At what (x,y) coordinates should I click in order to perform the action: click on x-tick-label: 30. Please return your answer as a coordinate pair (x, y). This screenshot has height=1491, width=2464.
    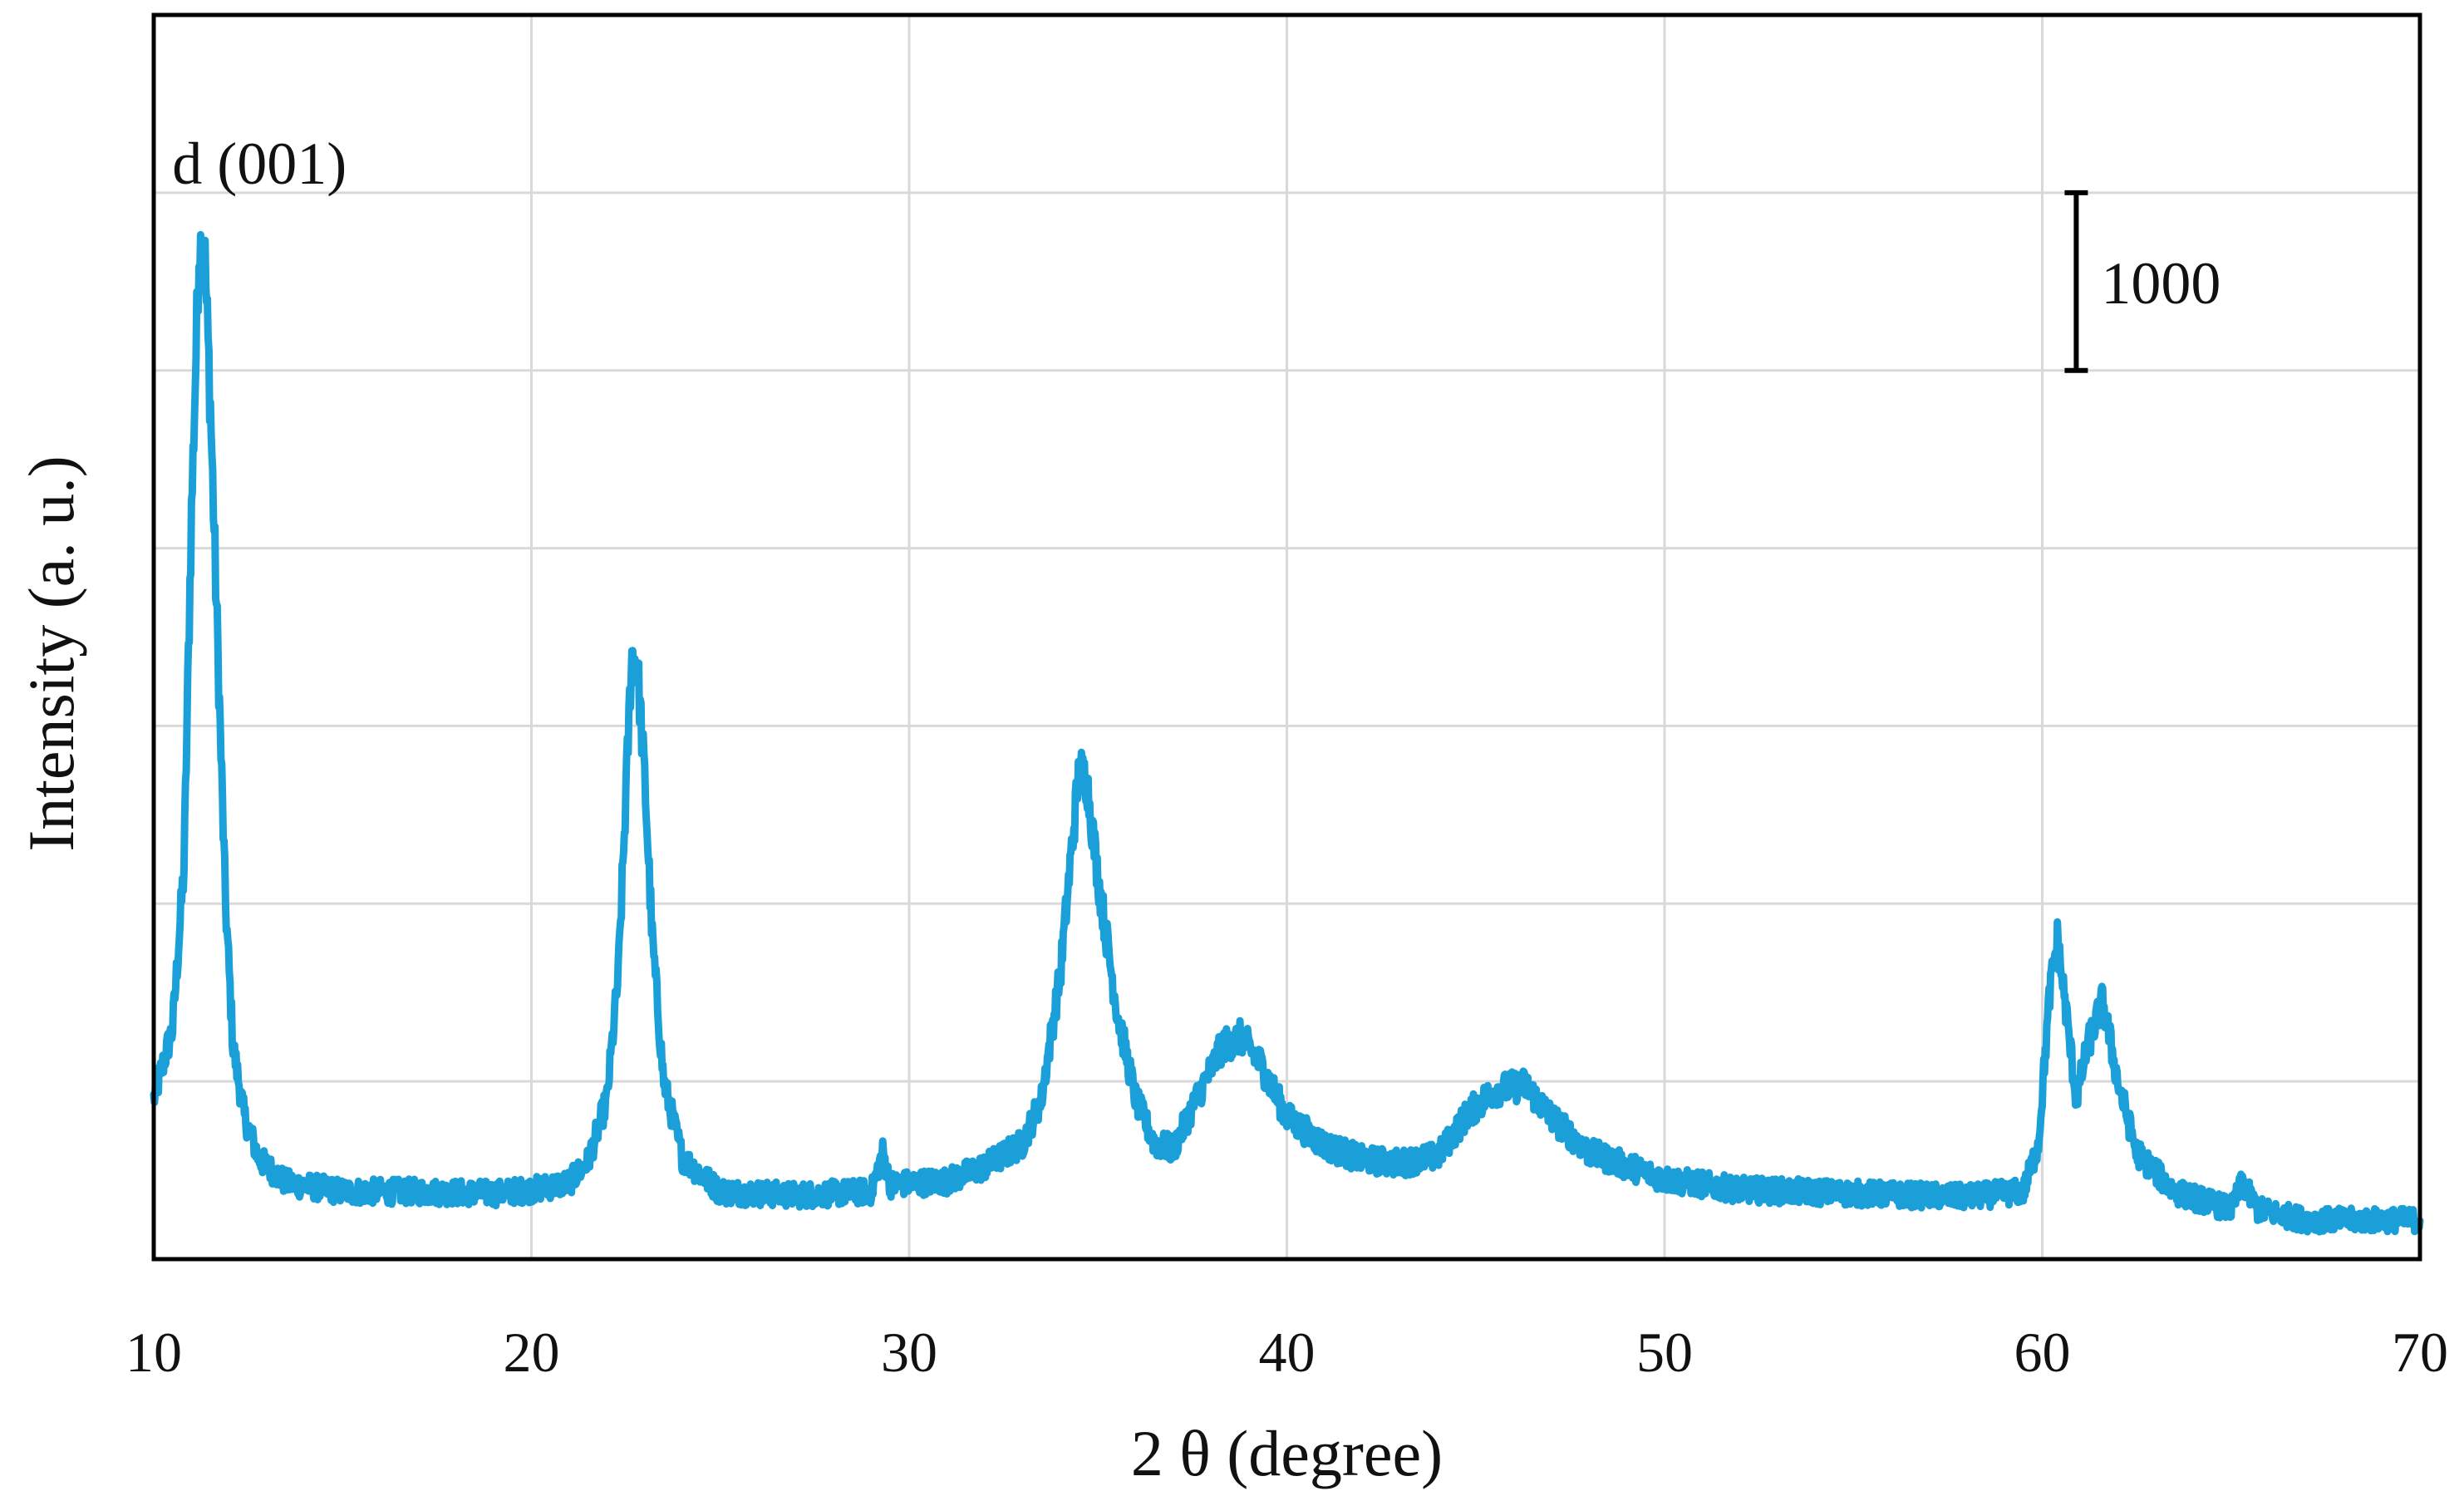
    Looking at the image, I should click on (909, 1353).